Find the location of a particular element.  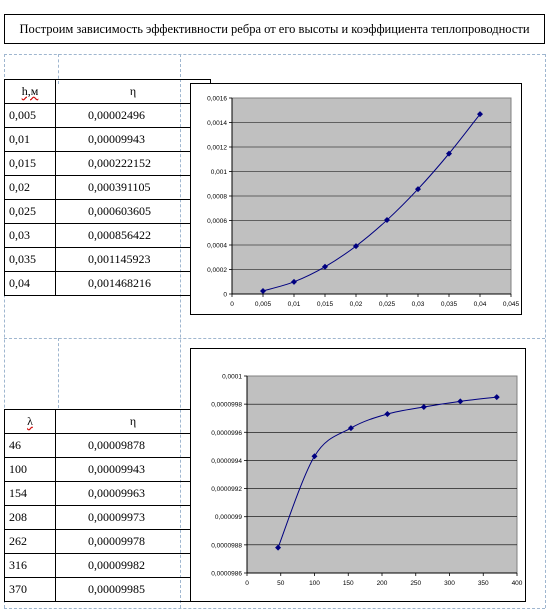

table-cell-argument: 370 is located at coordinates (30, 589).